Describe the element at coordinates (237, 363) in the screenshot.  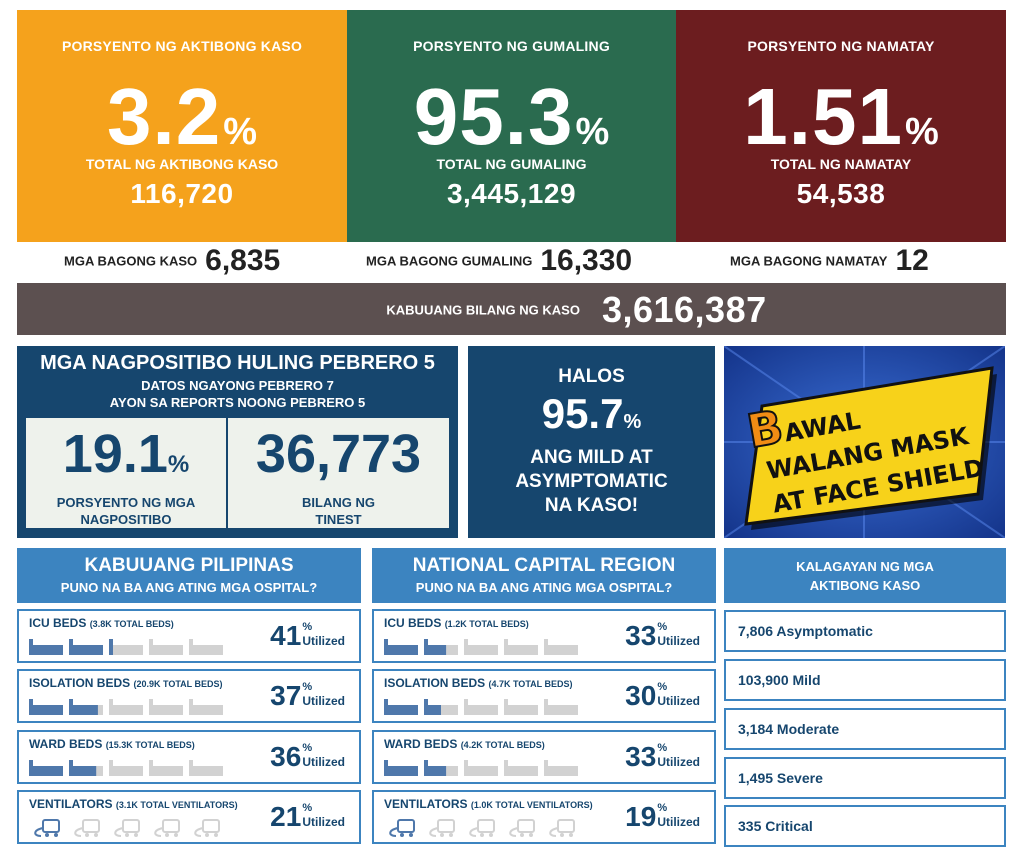
I see `positivity-title: MGA NAGPOSITIBO HULING PEBRERO 5` at that location.